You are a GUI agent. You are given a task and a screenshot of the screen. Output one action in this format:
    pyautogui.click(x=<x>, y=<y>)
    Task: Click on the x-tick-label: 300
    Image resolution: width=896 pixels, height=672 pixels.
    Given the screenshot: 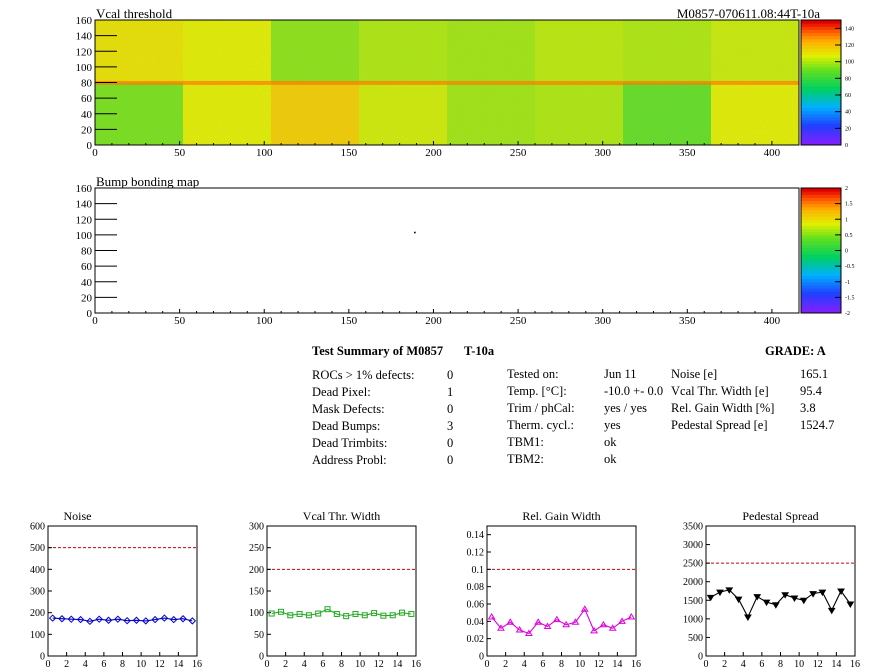 What is the action you would take?
    pyautogui.click(x=602, y=153)
    